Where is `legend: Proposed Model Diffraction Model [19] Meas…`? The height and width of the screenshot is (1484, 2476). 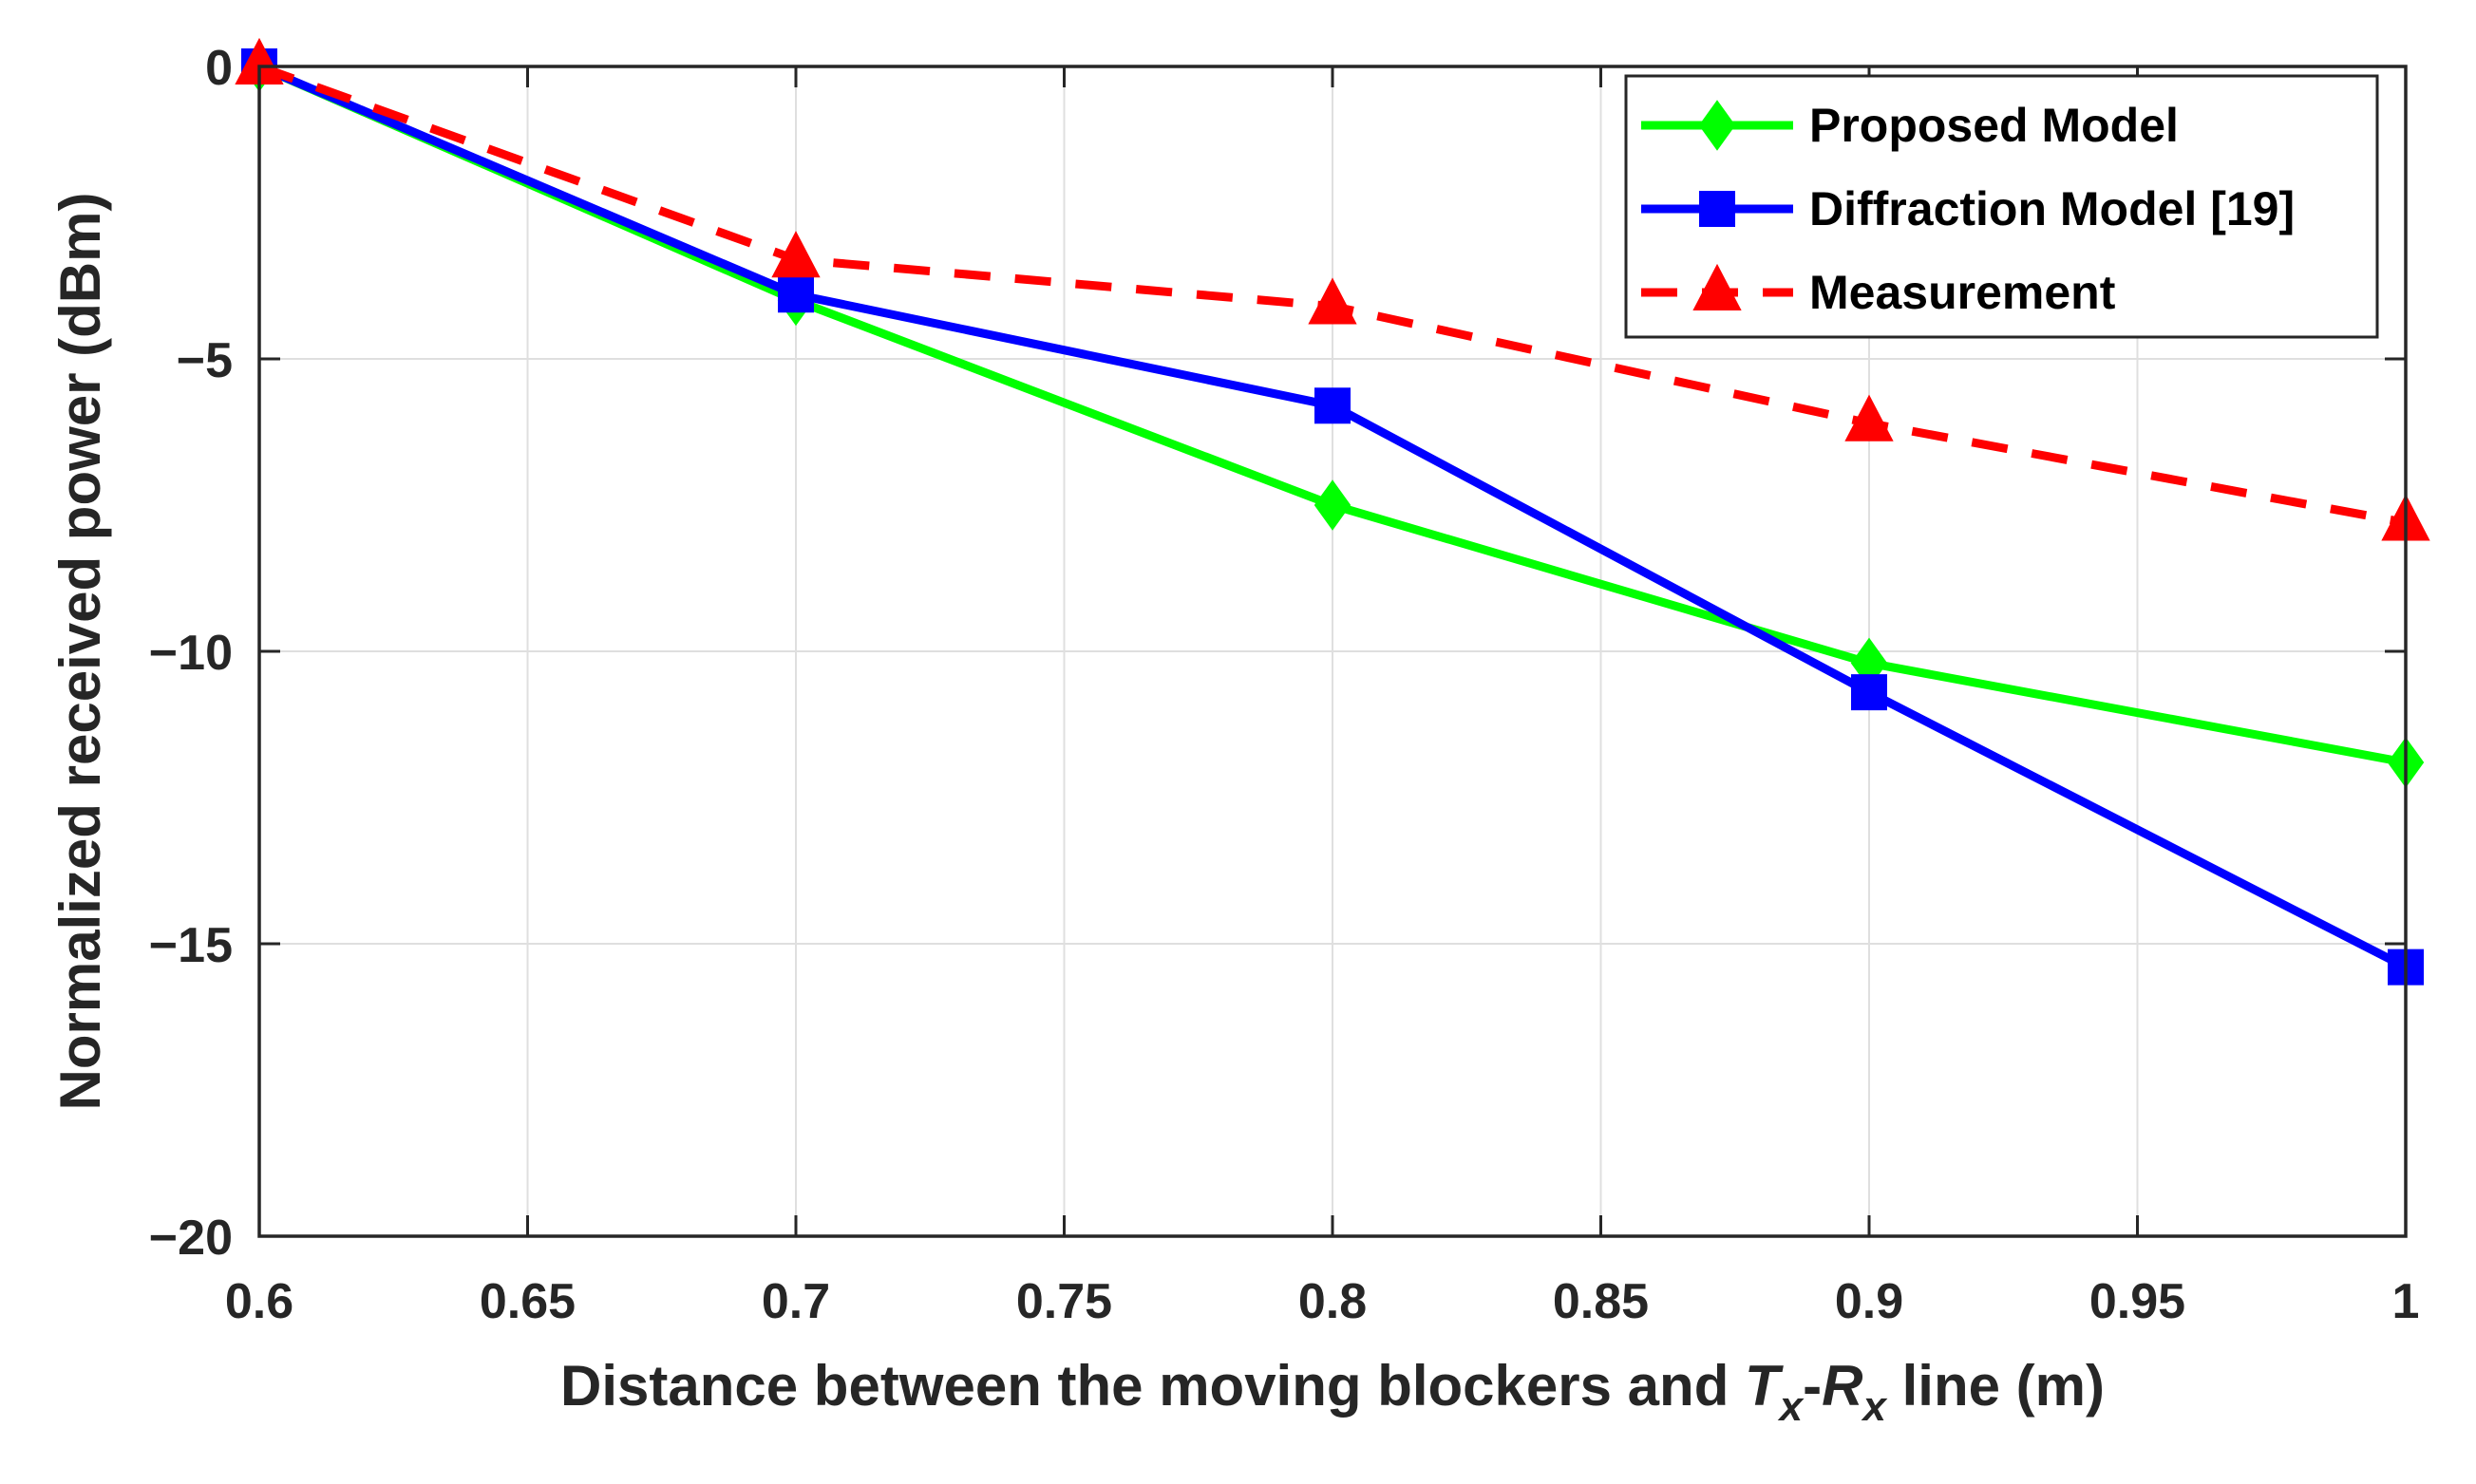
legend: Proposed Model Diffraction Model [19] Meas… is located at coordinates (2001, 207).